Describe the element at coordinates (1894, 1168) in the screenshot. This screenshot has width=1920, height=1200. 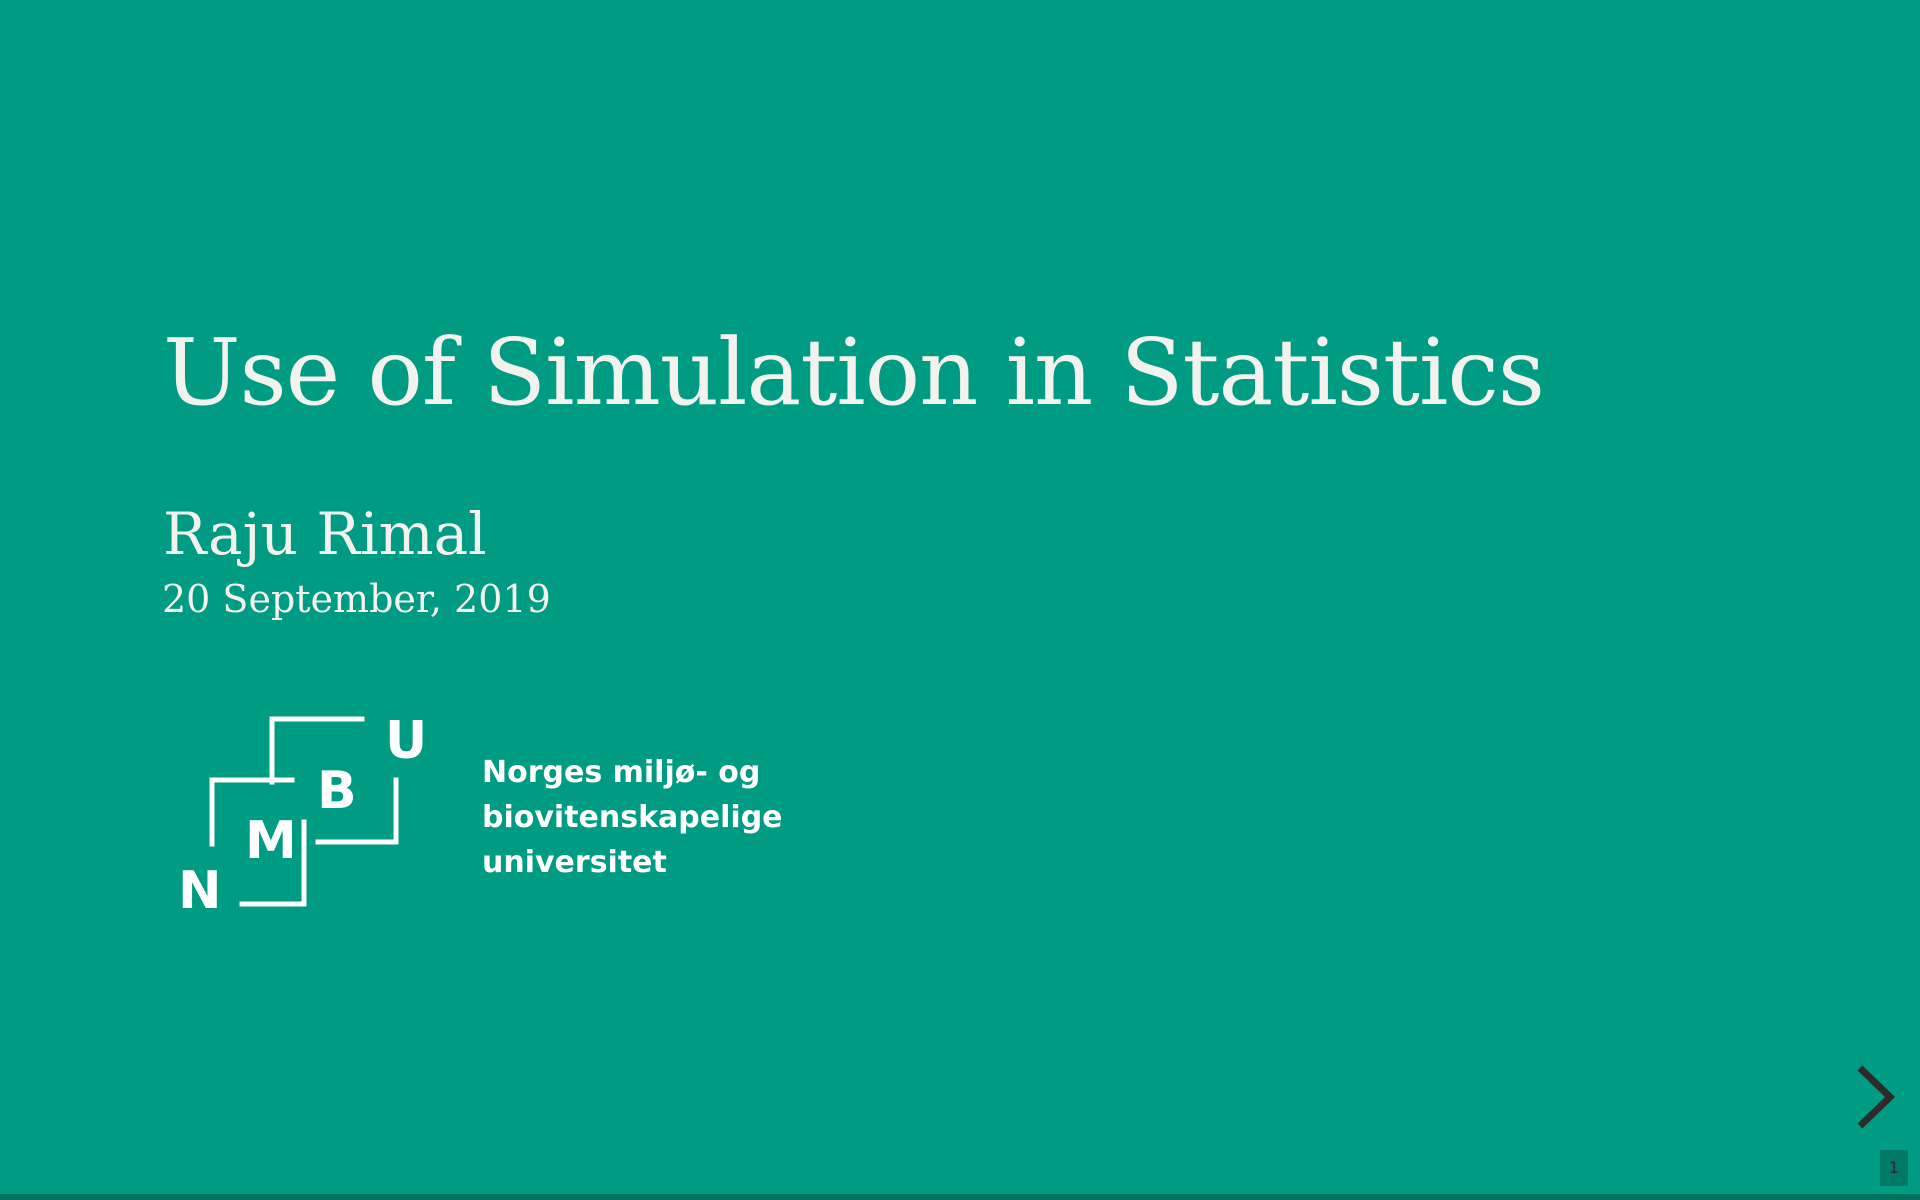
I see `slide-number: 1` at that location.